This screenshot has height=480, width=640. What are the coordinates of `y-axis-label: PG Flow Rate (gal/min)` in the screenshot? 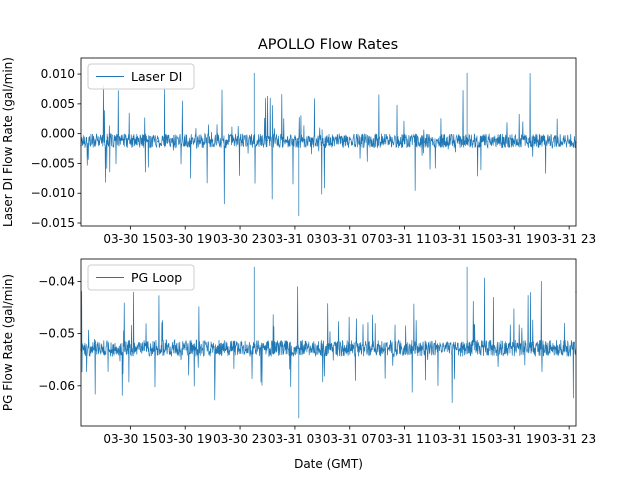 It's located at (8, 342).